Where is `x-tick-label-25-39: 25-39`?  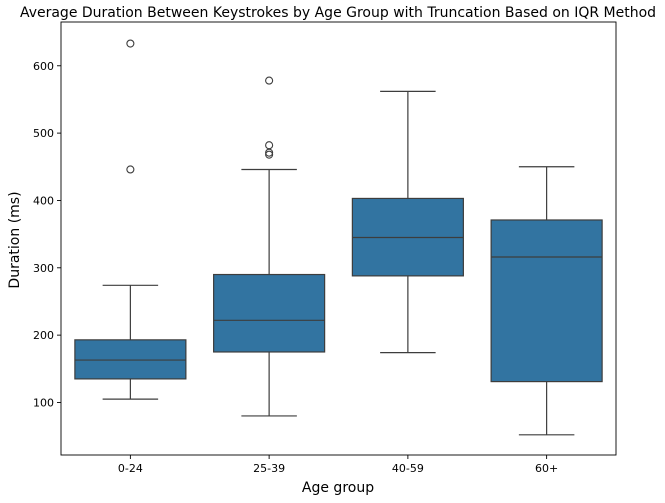 x-tick-label-25-39: 25-39 is located at coordinates (269, 468).